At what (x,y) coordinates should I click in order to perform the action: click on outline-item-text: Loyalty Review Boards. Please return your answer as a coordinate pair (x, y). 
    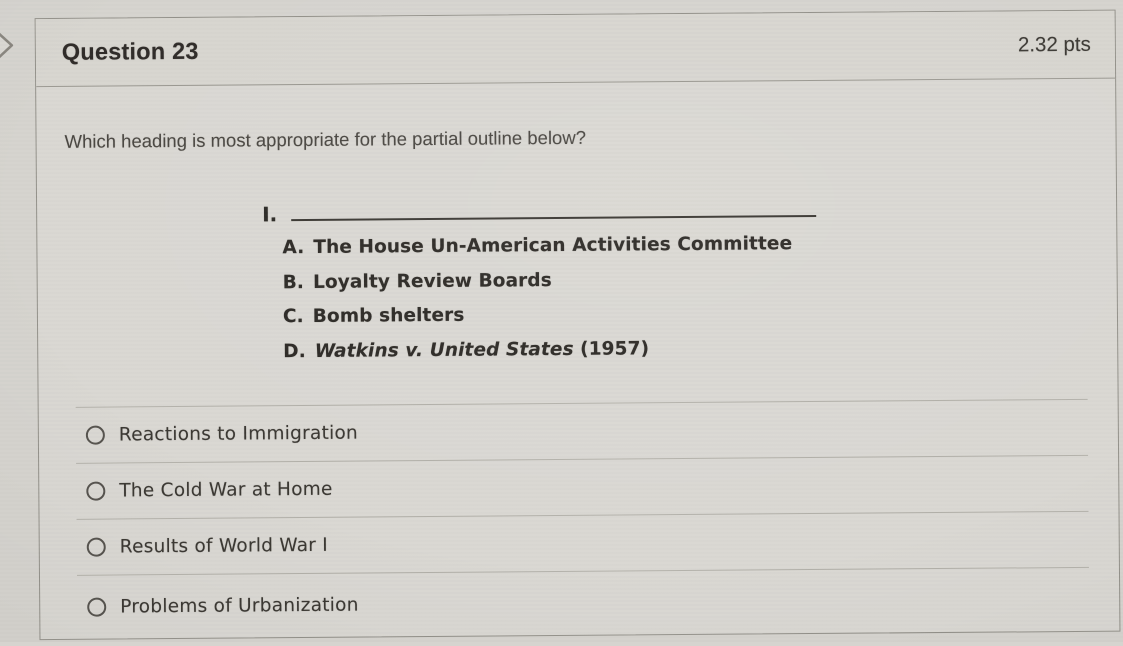
    Looking at the image, I should click on (432, 281).